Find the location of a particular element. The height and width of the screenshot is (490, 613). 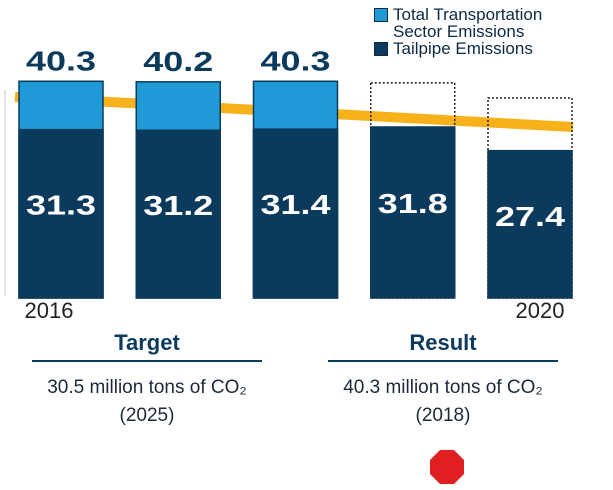

legend-item: Total Transportation Sector Emissions is located at coordinates (492, 23).